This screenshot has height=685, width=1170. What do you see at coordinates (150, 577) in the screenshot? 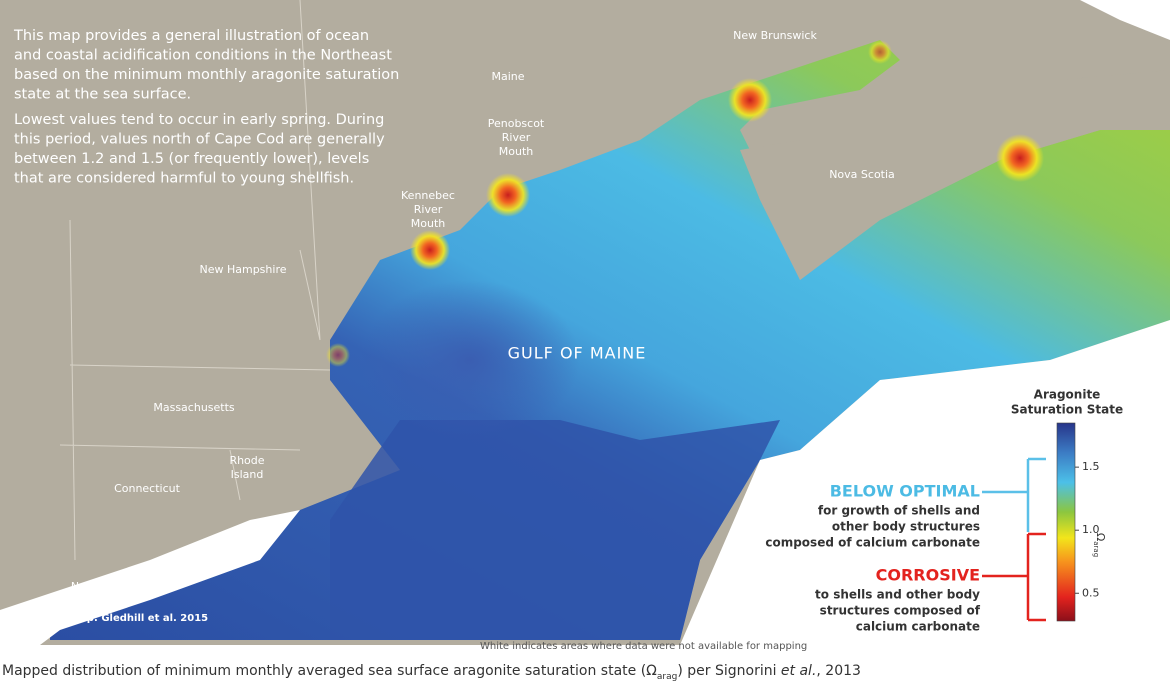
I see `no-data-coast` at bounding box center [150, 577].